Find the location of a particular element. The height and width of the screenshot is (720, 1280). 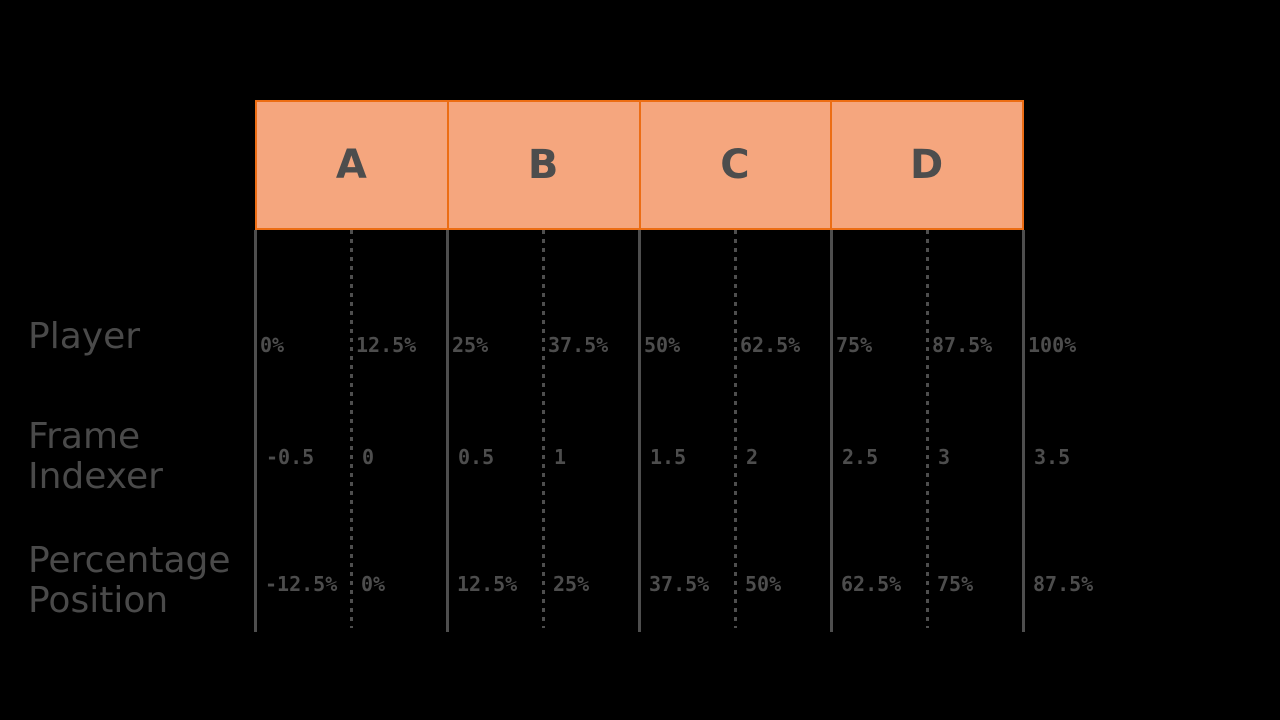

segment-label-a: A is located at coordinates (351, 165).